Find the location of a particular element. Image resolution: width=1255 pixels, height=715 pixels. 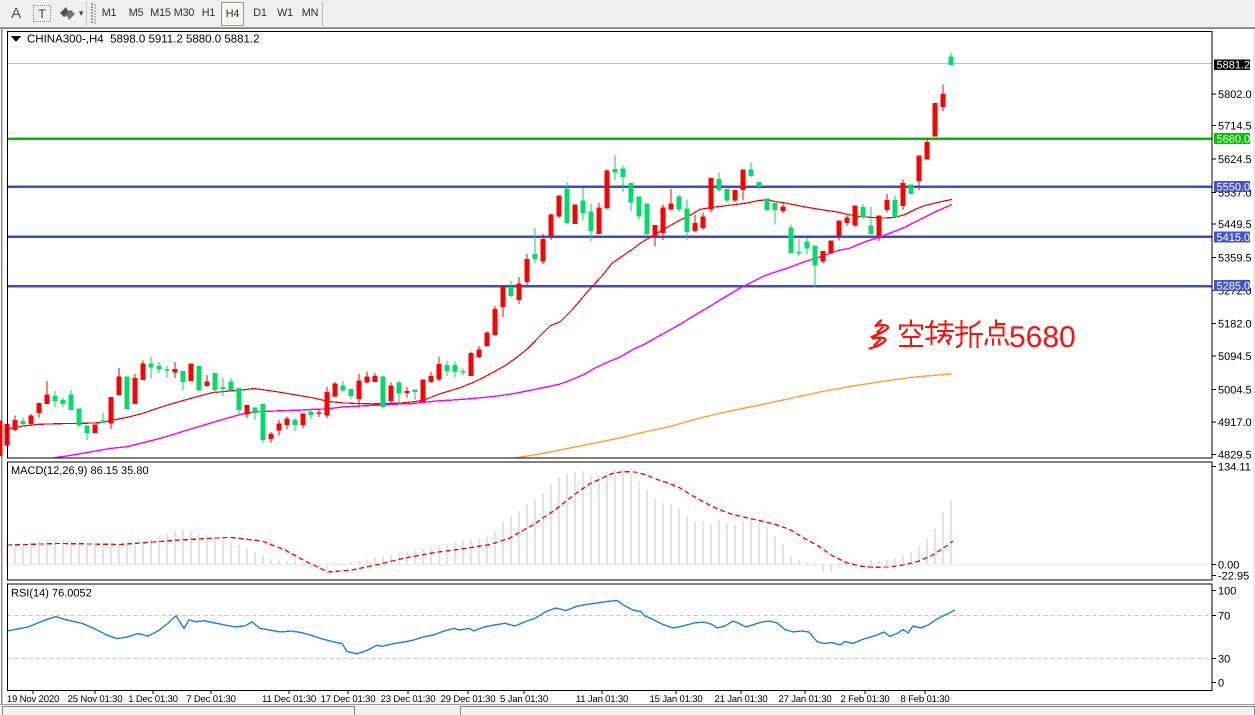

svg-text: 25 Nov 01:30 is located at coordinates (95, 699).